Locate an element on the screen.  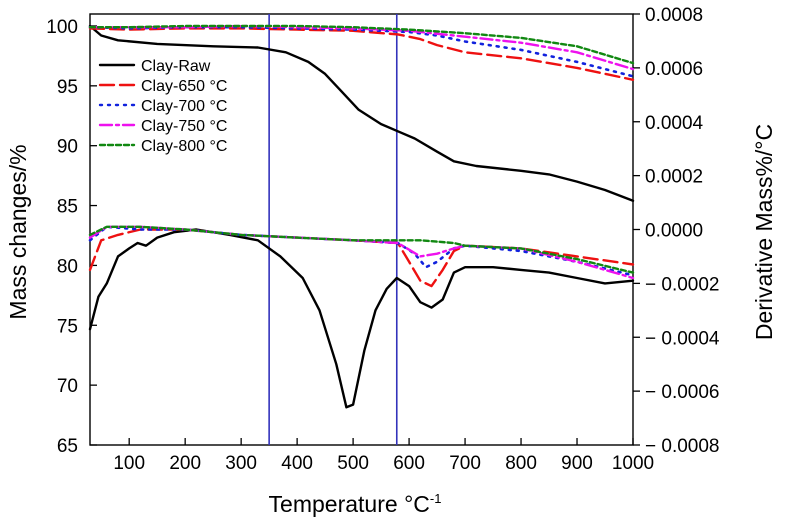
x-axis-title-sup: -1 is located at coordinates (436, 498).